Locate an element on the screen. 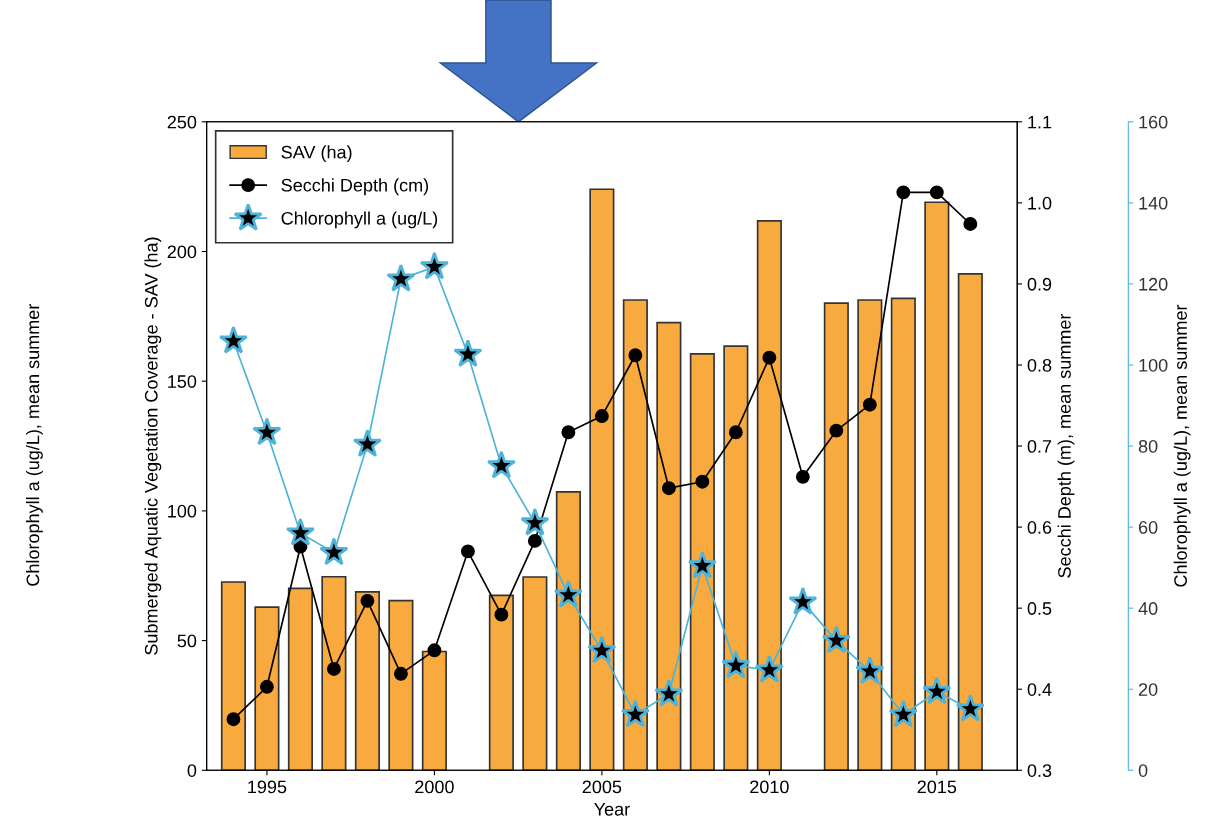  y3-tick-label: 120 is located at coordinates (1153, 284).